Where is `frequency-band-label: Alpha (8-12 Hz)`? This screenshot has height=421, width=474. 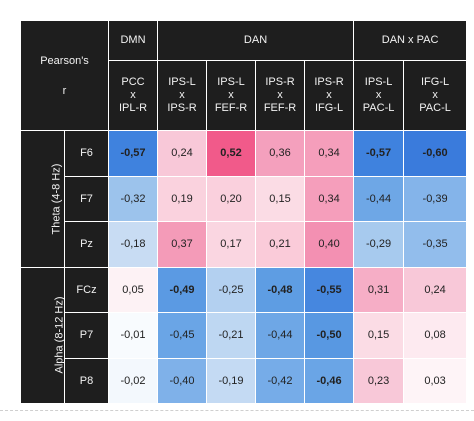 frequency-band-label: Alpha (8-12 Hz) is located at coordinates (42, 335).